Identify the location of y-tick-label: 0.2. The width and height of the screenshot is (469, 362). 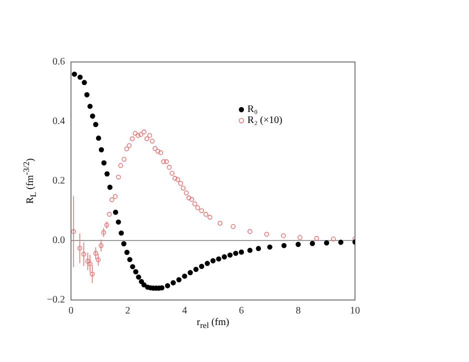
(58, 181).